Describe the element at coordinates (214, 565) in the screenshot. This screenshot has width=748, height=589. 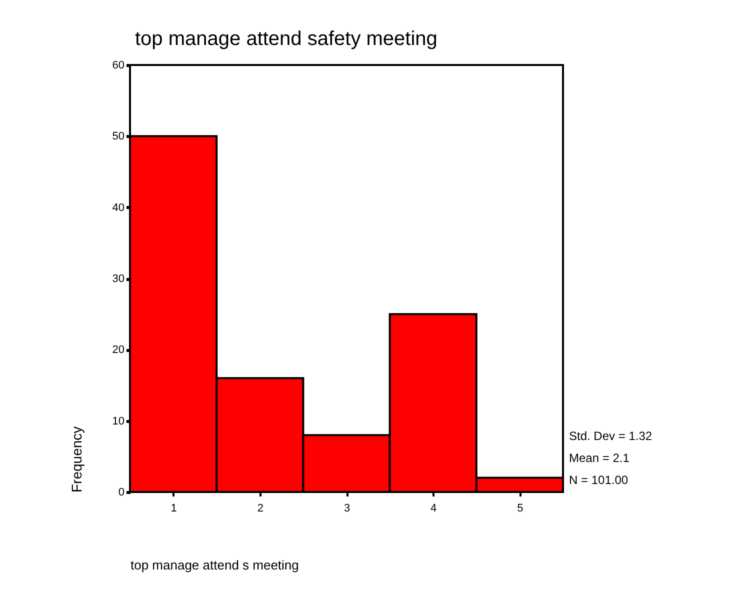
I see `x-axis-title: top manage attend s meeting` at that location.